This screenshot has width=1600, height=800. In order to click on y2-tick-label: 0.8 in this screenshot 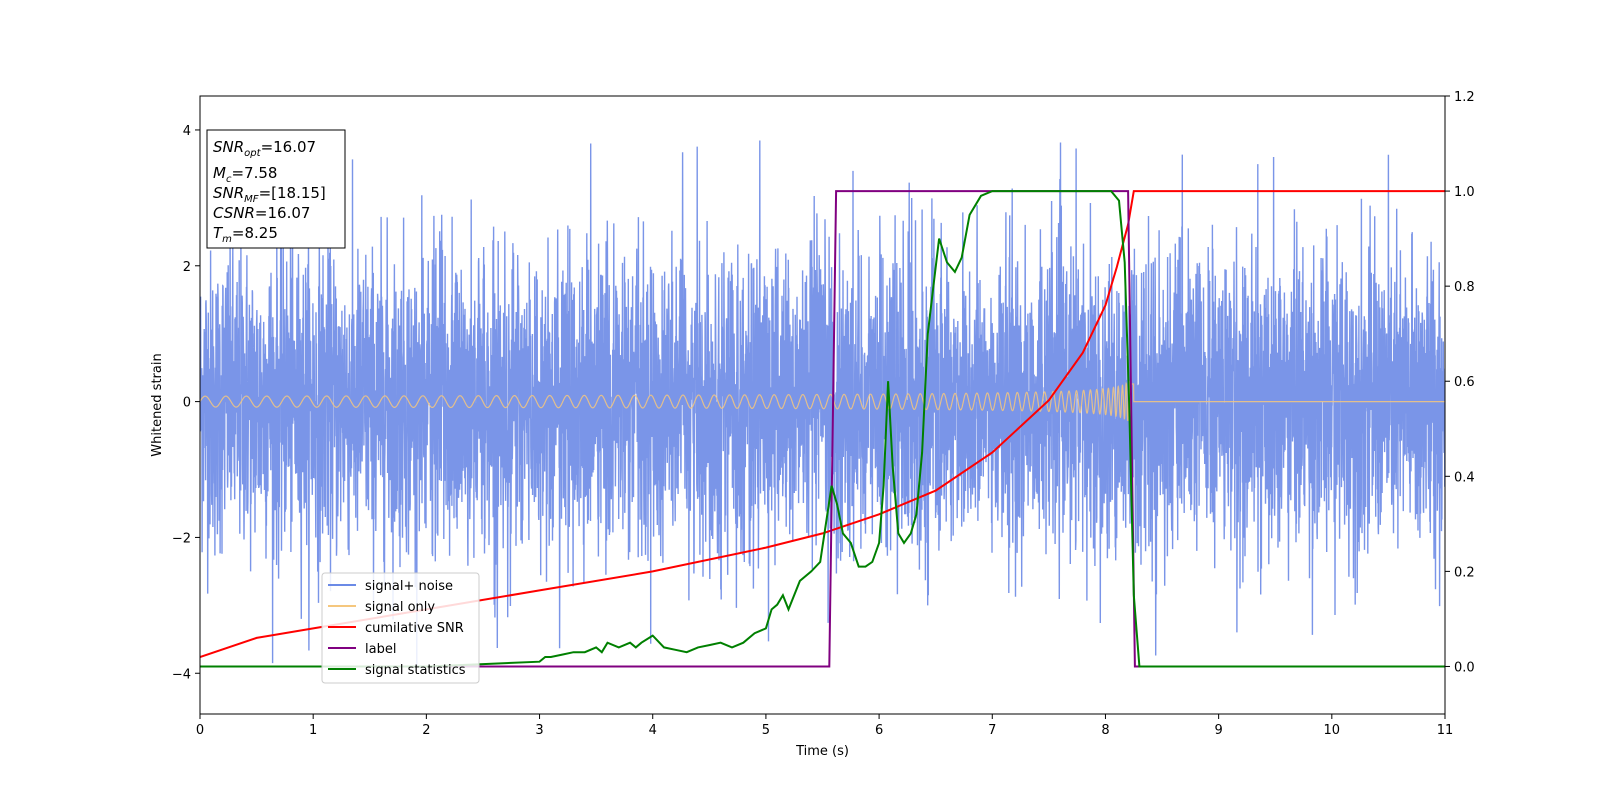, I will do `click(1464, 287)`.